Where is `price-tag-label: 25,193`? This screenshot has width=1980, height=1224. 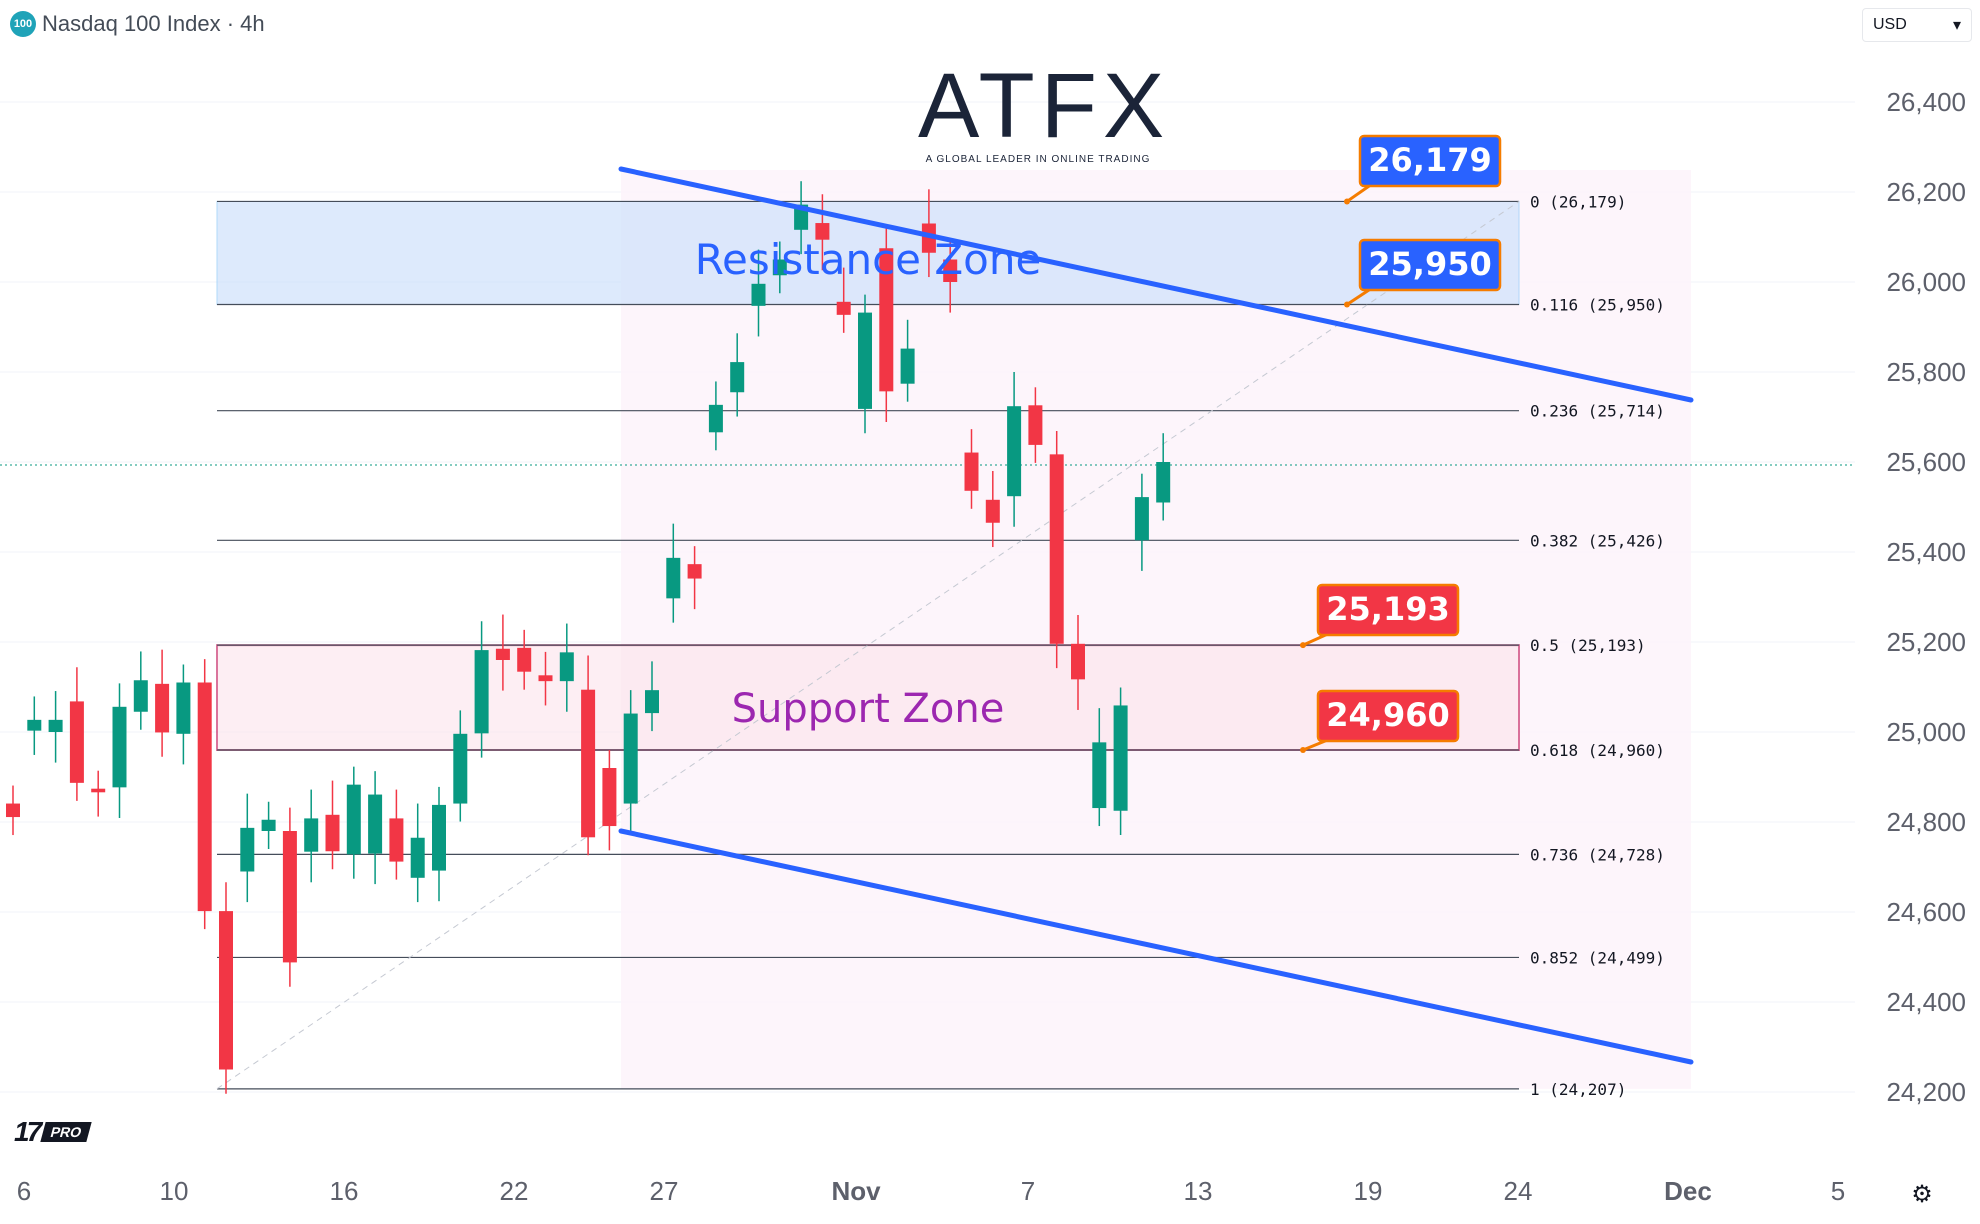
price-tag-label: 25,193 is located at coordinates (1387, 609).